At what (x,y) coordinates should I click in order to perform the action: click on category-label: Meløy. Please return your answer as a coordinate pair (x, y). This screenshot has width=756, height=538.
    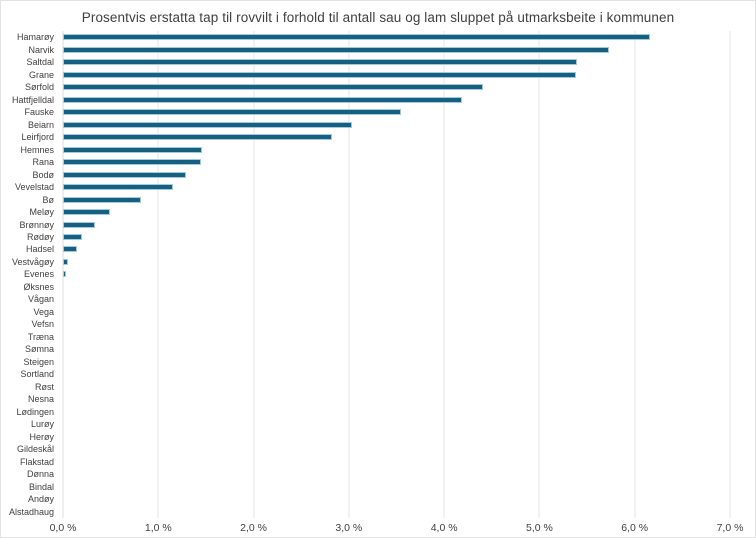
    Looking at the image, I should click on (42, 212).